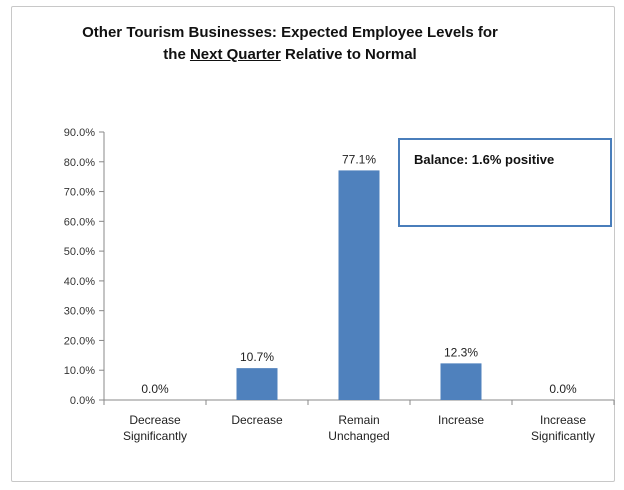  I want to click on balance-annotation-text: Balance: 1.6% positive, so click(484, 159).